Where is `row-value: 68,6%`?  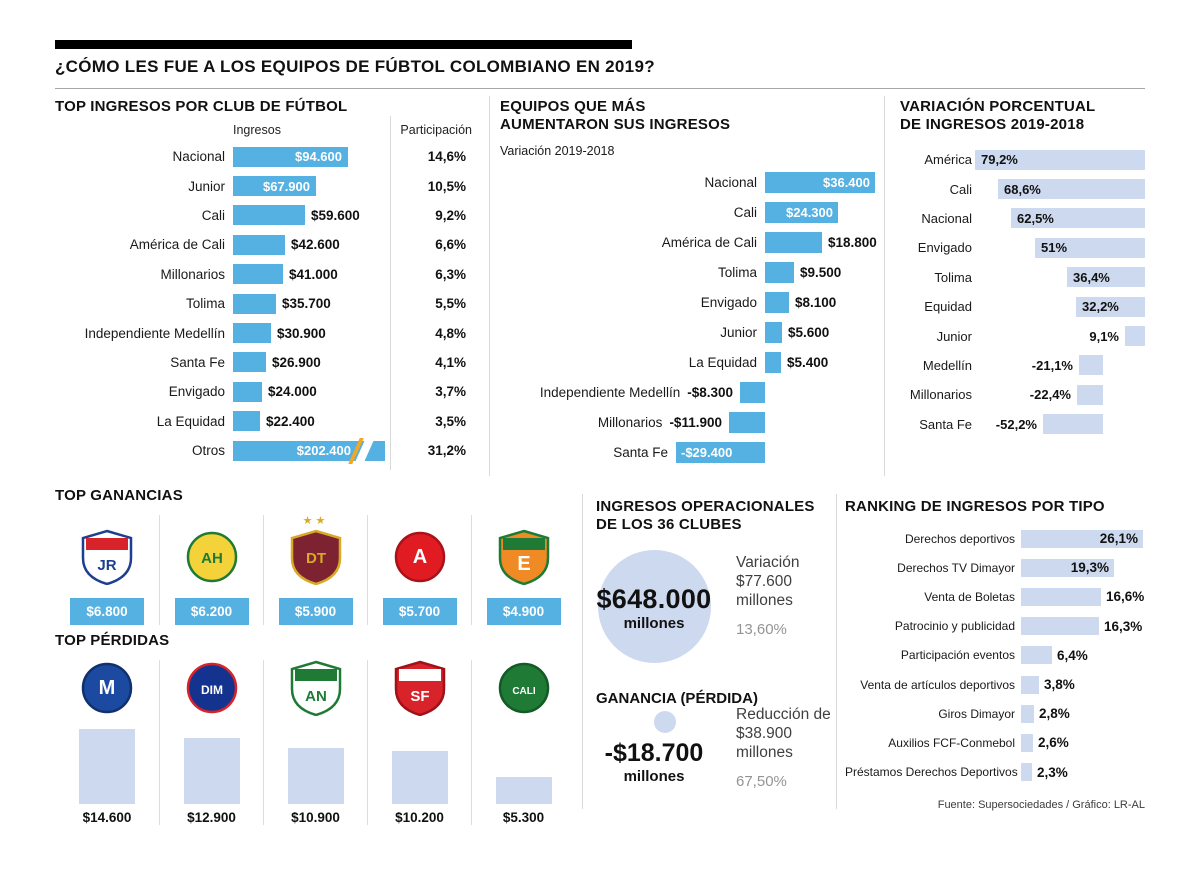
row-value: 68,6% is located at coordinates (1022, 189).